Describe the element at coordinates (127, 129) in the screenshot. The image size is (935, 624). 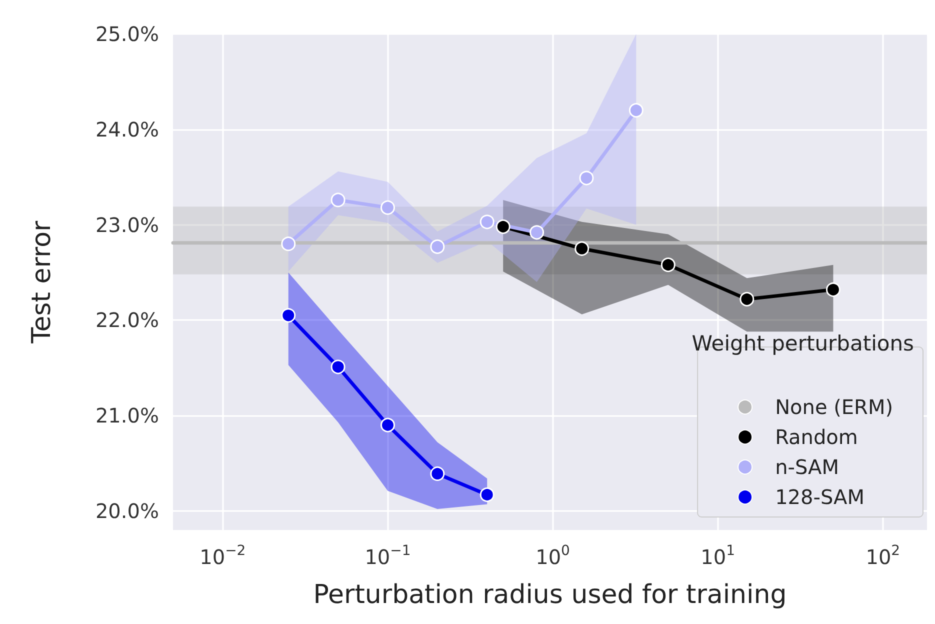
I see `y-tick-label: 24.0%` at that location.